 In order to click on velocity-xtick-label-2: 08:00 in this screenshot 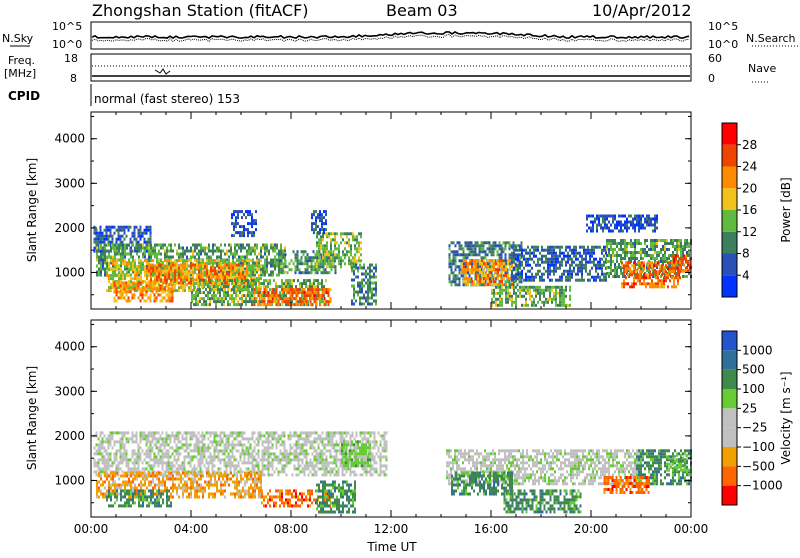, I will do `click(291, 529)`.